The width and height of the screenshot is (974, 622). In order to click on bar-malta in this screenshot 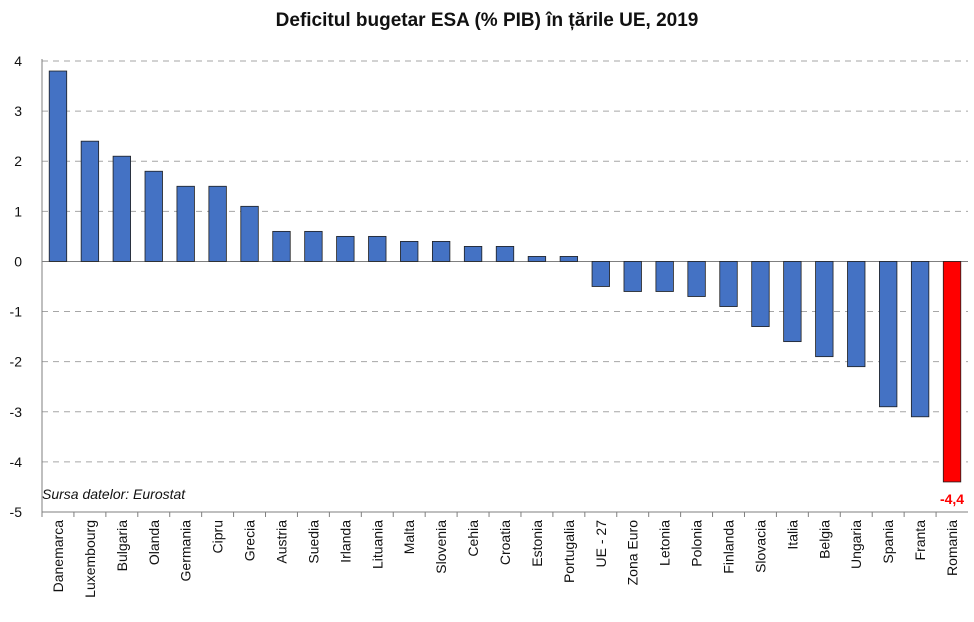, I will do `click(409, 251)`.